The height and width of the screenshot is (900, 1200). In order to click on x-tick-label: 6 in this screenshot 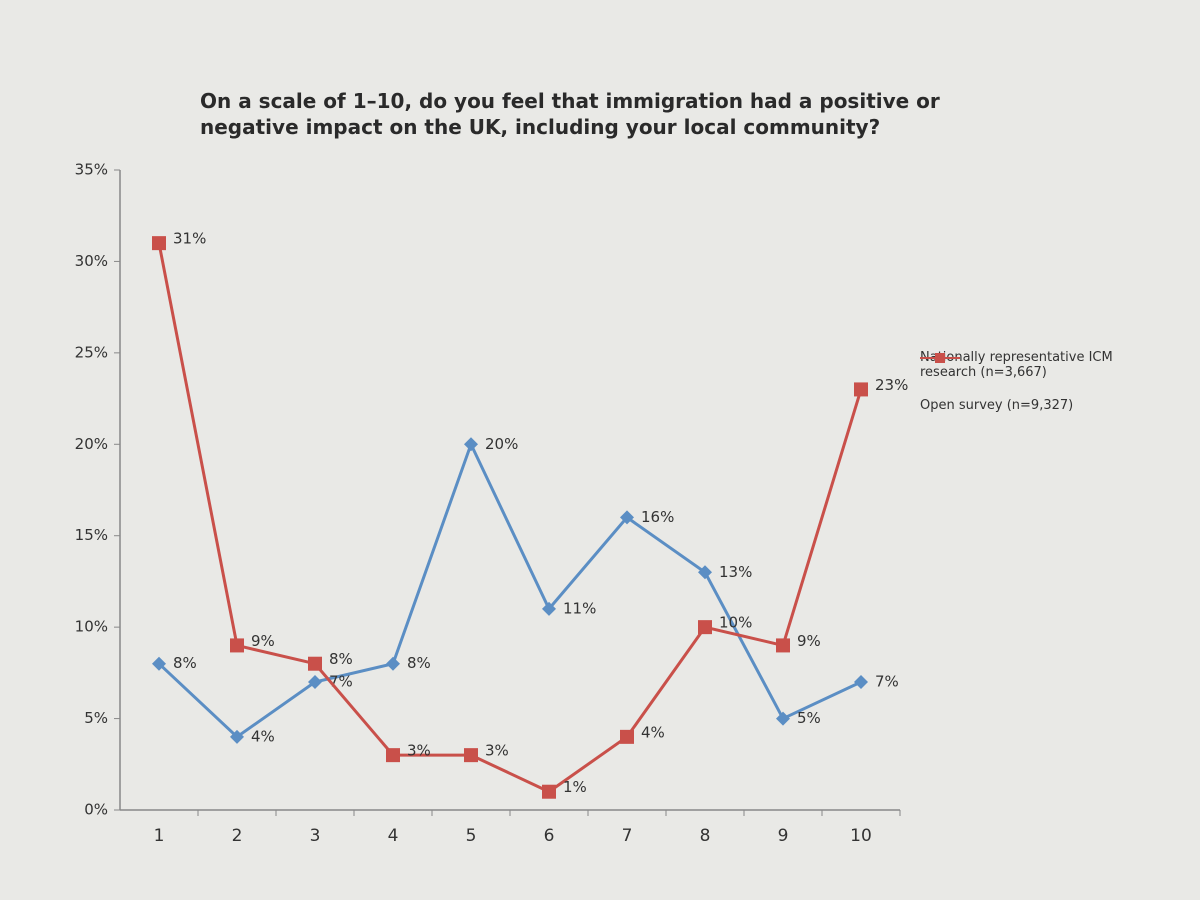, I will do `click(549, 836)`.